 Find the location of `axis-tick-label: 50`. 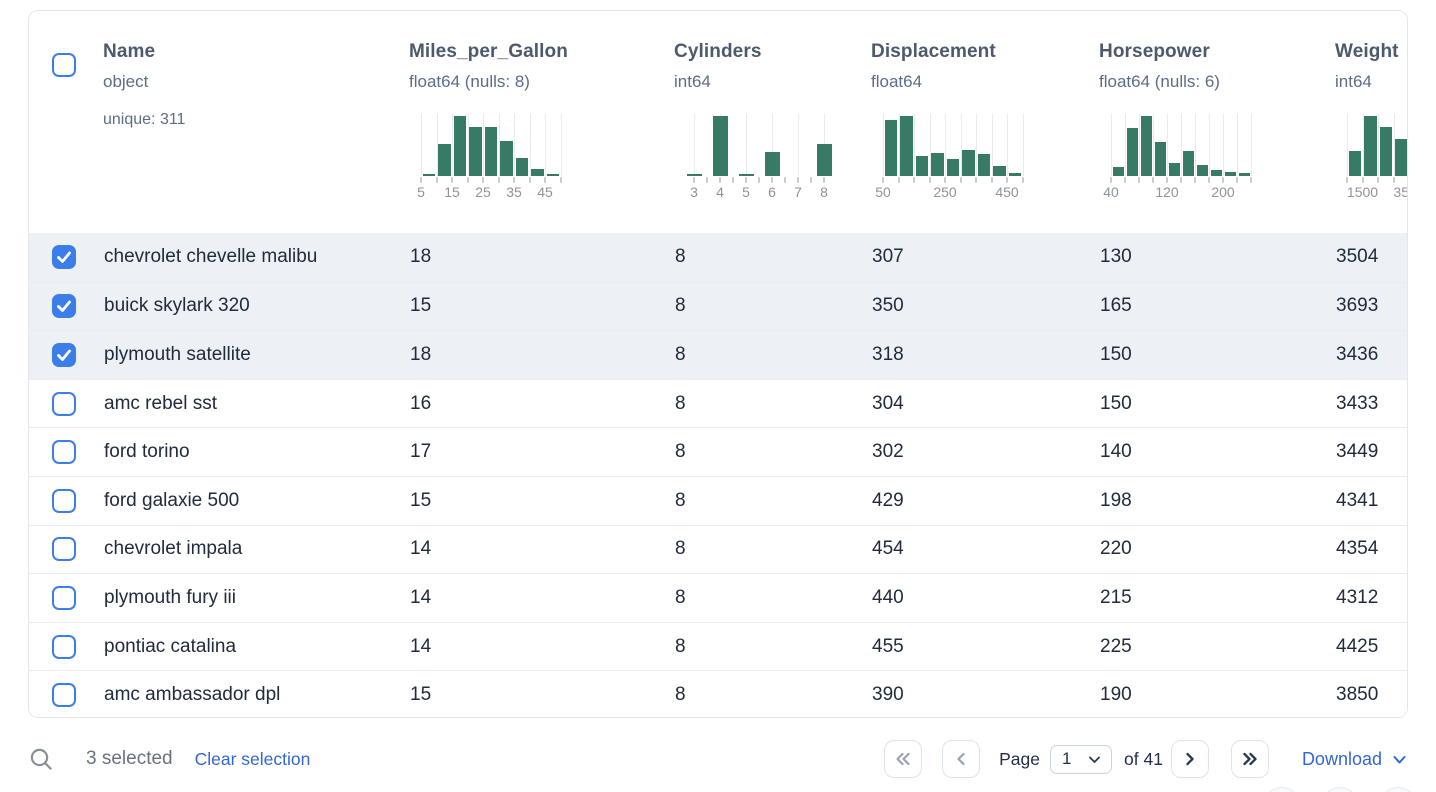

axis-tick-label: 50 is located at coordinates (883, 192).